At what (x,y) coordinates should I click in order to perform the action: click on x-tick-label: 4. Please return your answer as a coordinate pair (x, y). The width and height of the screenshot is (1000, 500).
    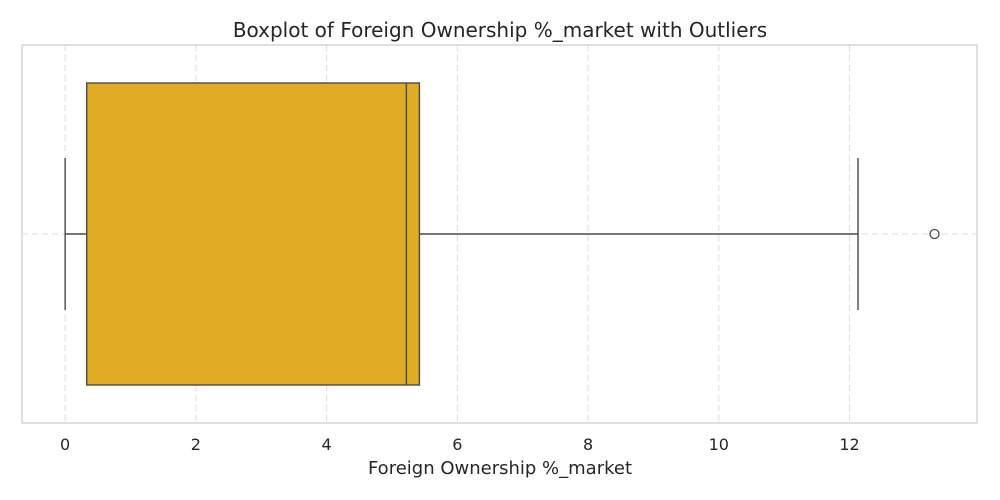
    Looking at the image, I should click on (327, 444).